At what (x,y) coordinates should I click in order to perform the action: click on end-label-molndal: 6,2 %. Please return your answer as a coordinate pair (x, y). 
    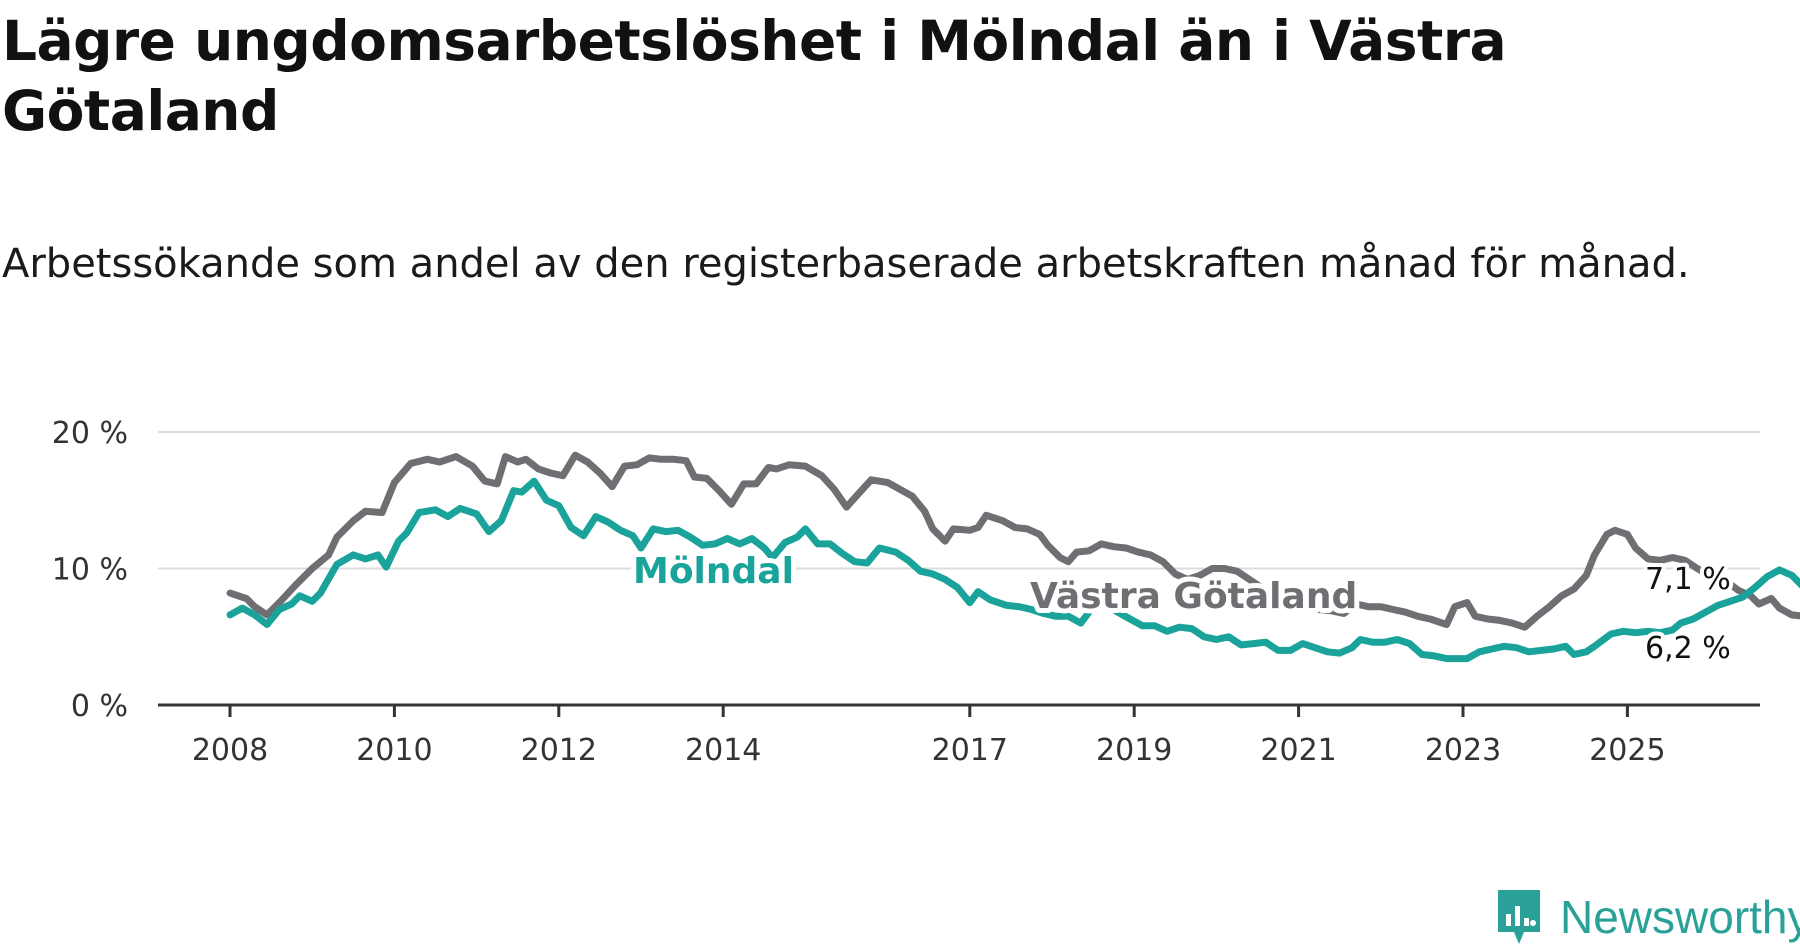
    Looking at the image, I should click on (1688, 648).